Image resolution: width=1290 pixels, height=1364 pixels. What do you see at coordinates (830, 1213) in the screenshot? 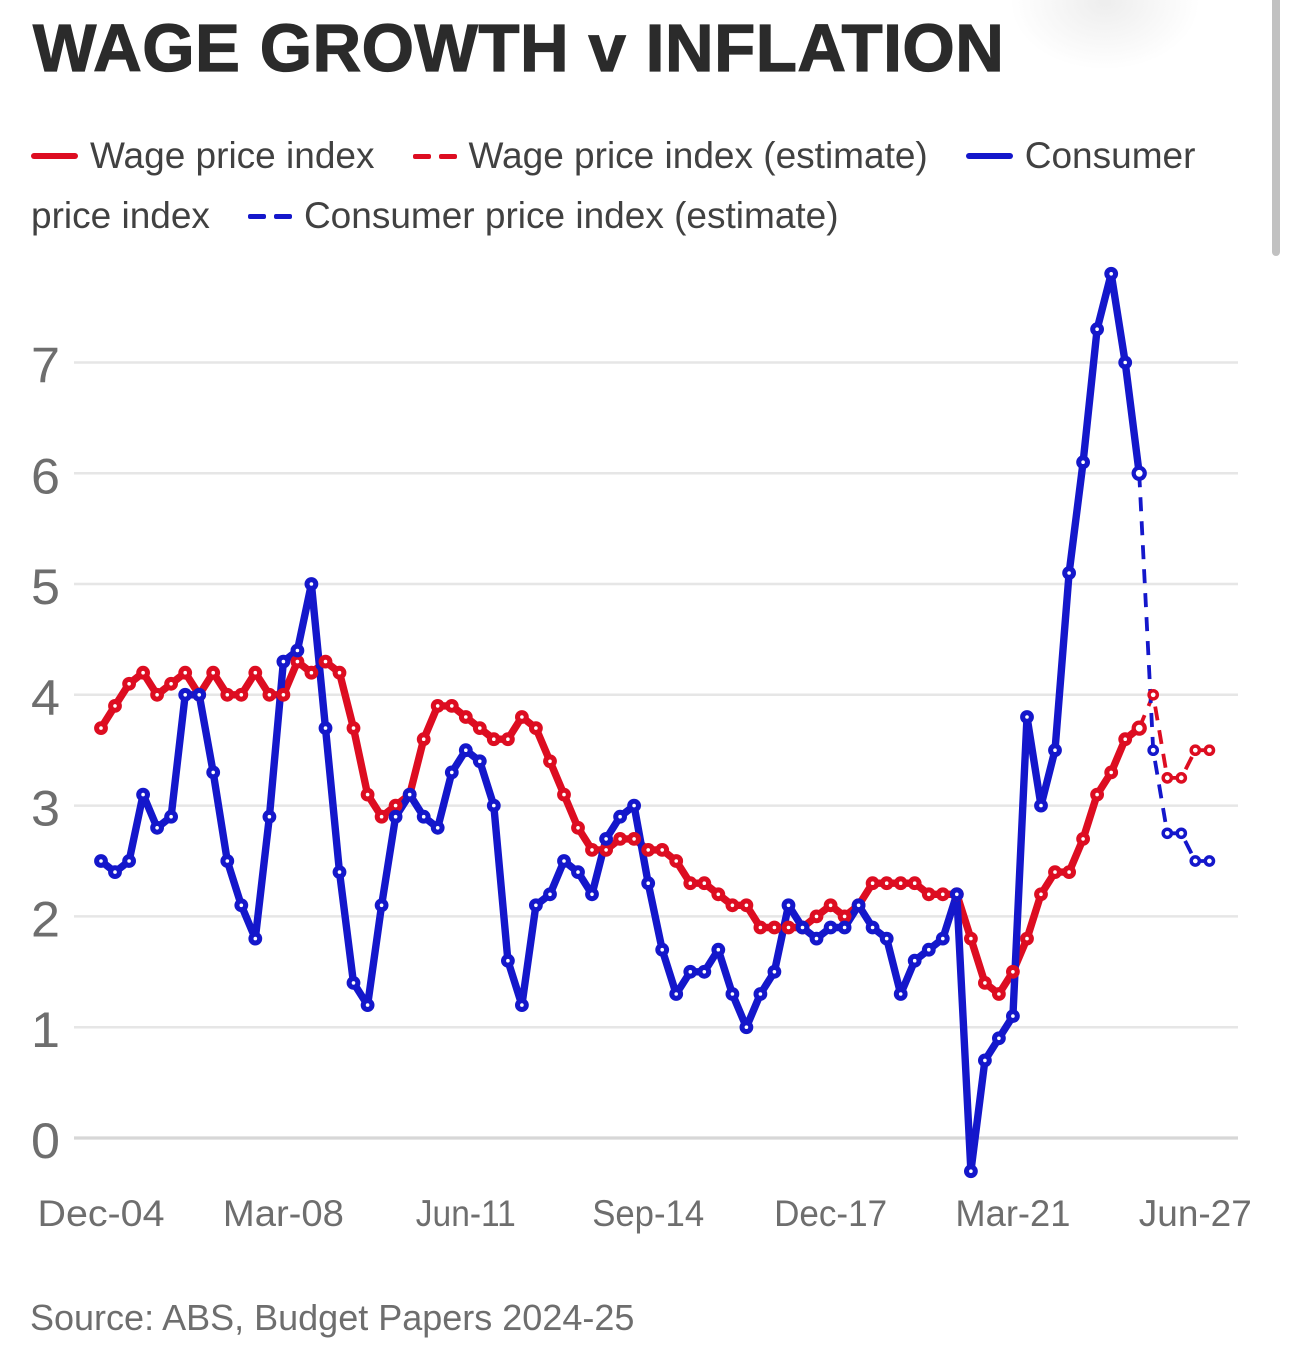
I see `svg-text: Dec-17` at bounding box center [830, 1213].